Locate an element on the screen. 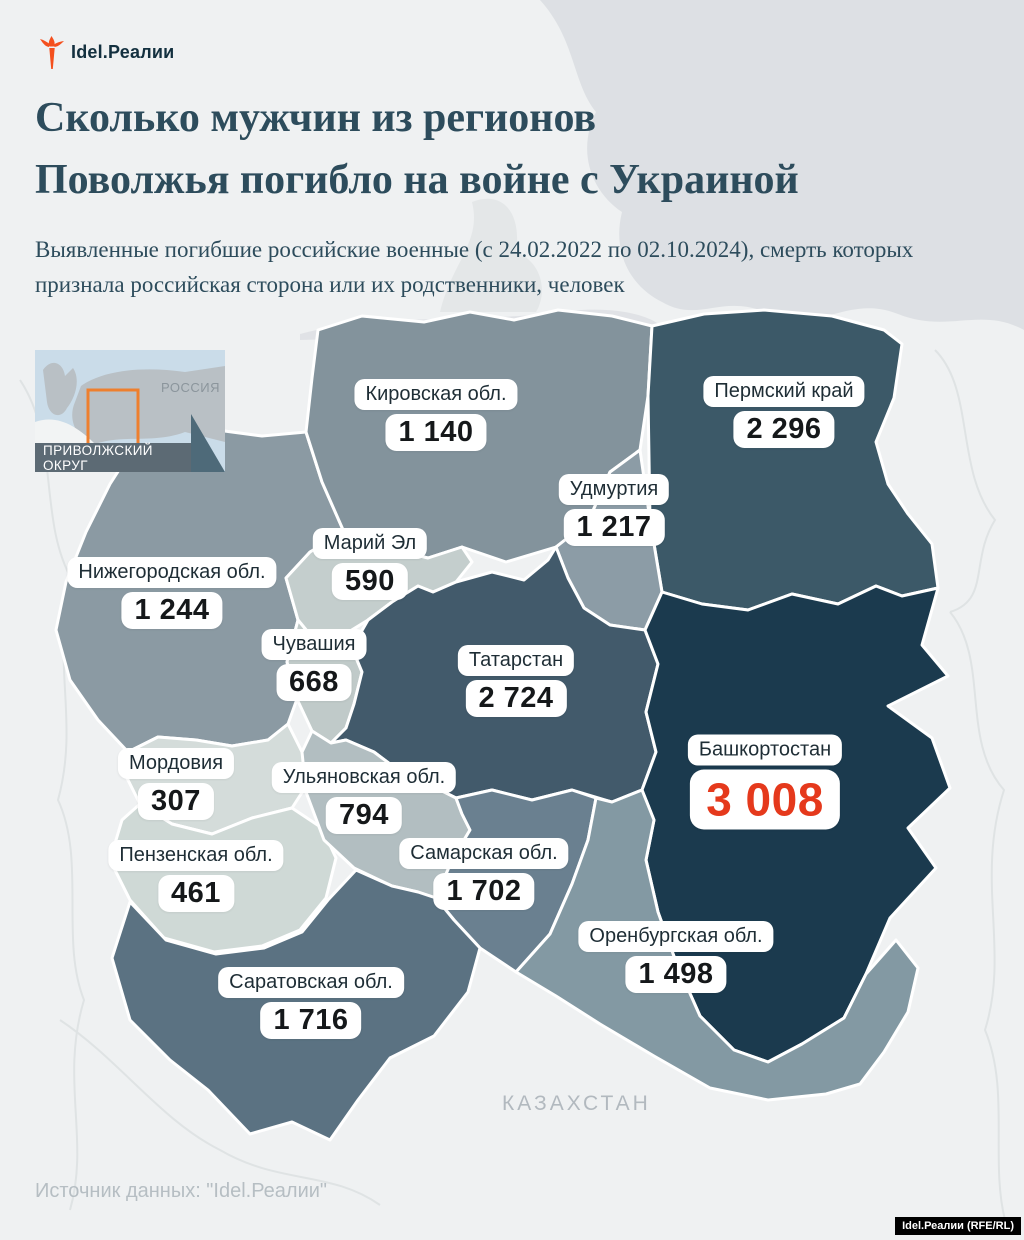 The height and width of the screenshot is (1240, 1024). inset-scandinavia is located at coordinates (60, 389).